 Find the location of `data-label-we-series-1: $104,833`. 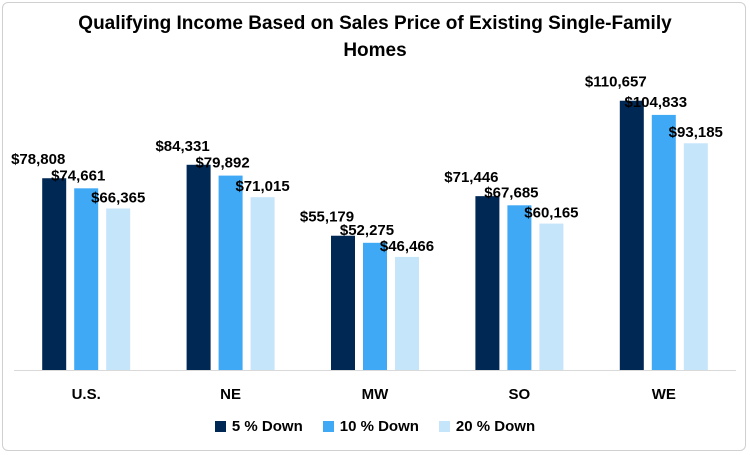

data-label-we-series-1: $104,833 is located at coordinates (656, 102).